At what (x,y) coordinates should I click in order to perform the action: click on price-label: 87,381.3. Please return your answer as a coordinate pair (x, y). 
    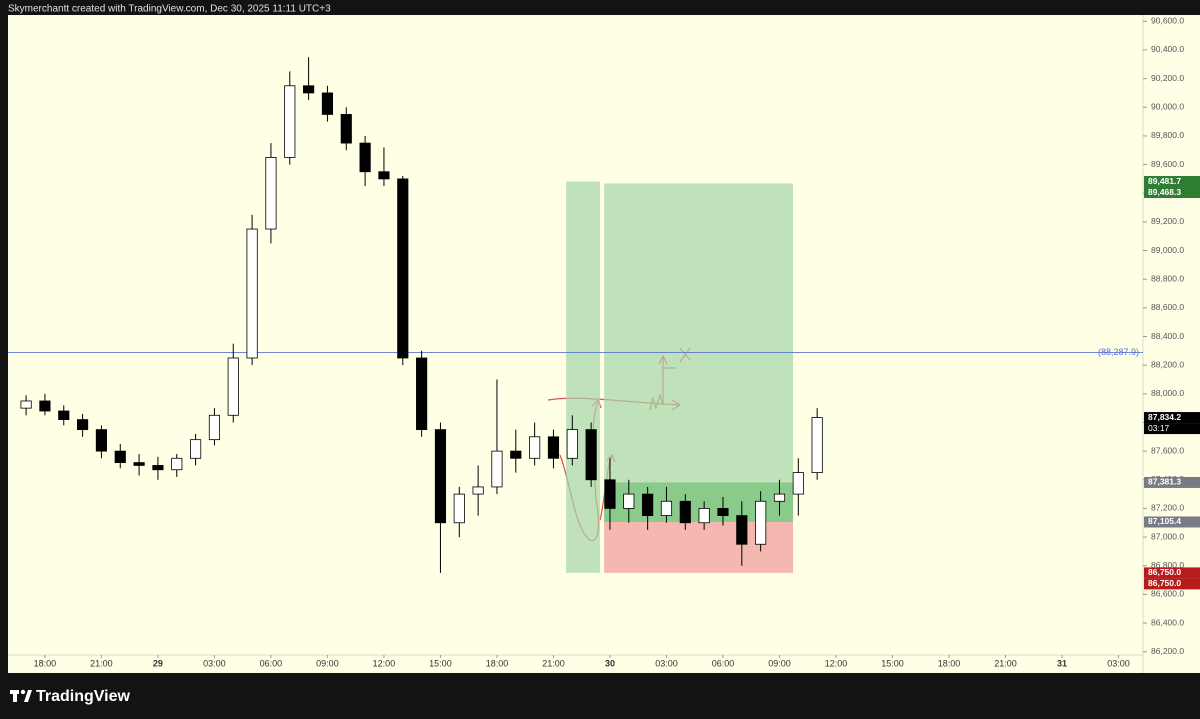
    Looking at the image, I should click on (1164, 482).